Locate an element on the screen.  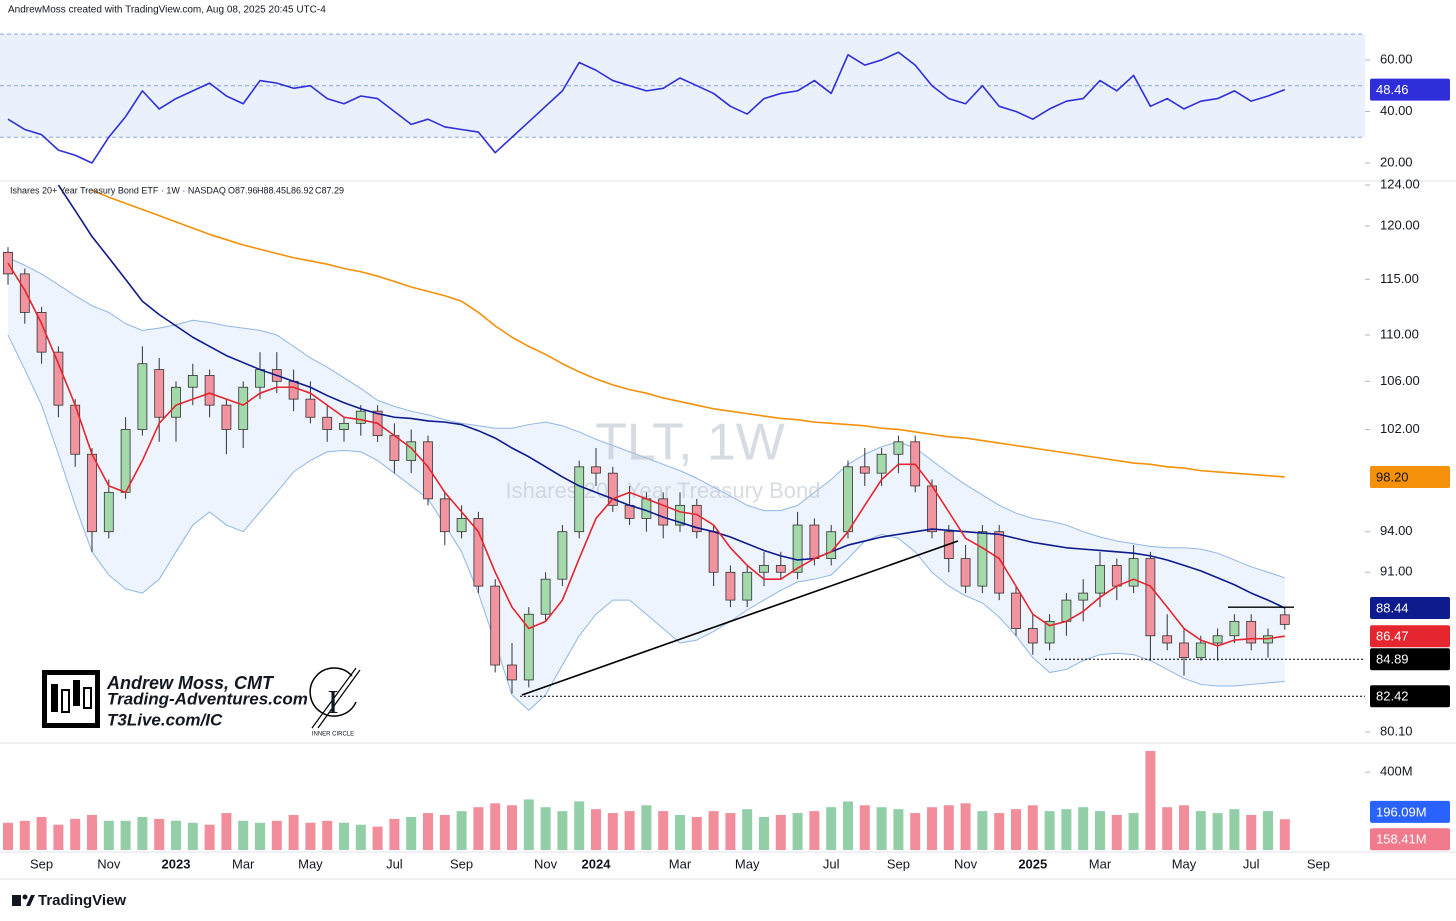
x-tick-label: May is located at coordinates (747, 863).